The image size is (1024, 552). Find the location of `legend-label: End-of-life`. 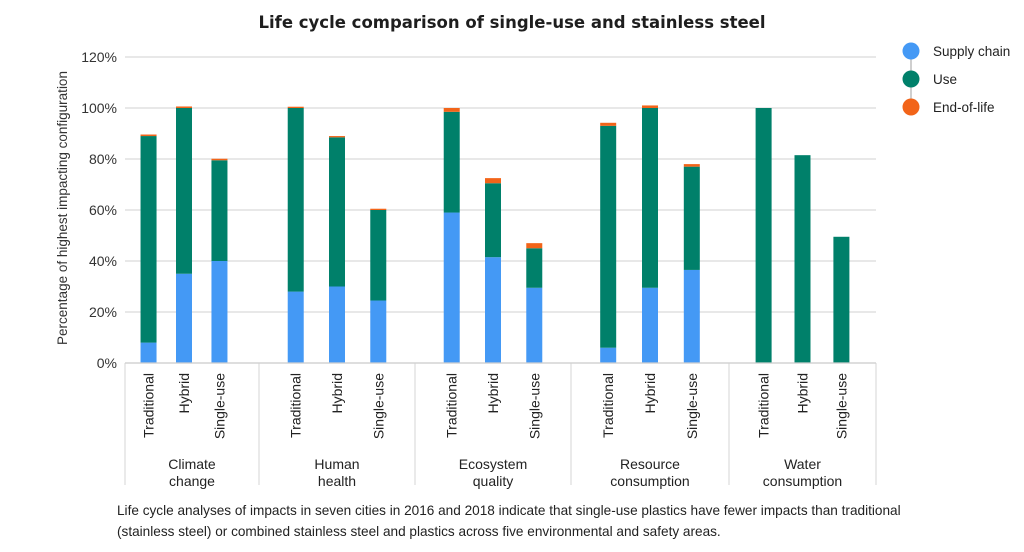

legend-label: End-of-life is located at coordinates (964, 107).